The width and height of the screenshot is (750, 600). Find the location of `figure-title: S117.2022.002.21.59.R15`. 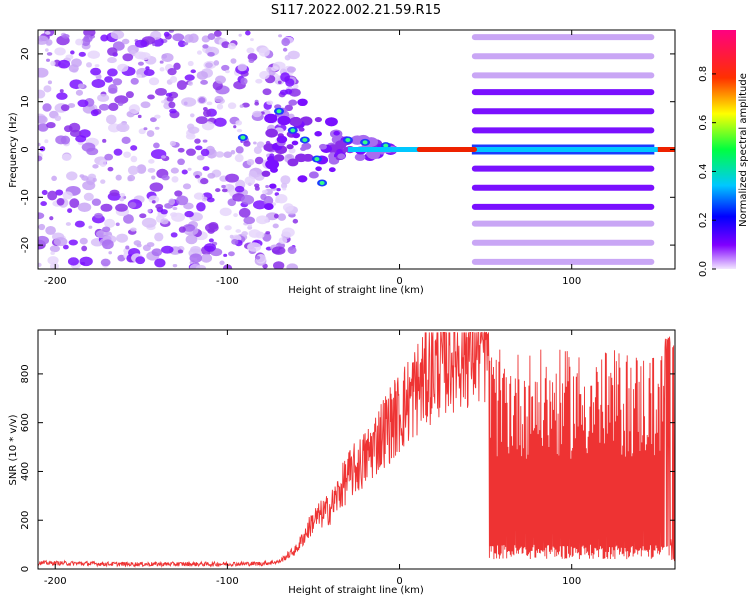

figure-title: S117.2022.002.21.59.R15 is located at coordinates (356, 10).